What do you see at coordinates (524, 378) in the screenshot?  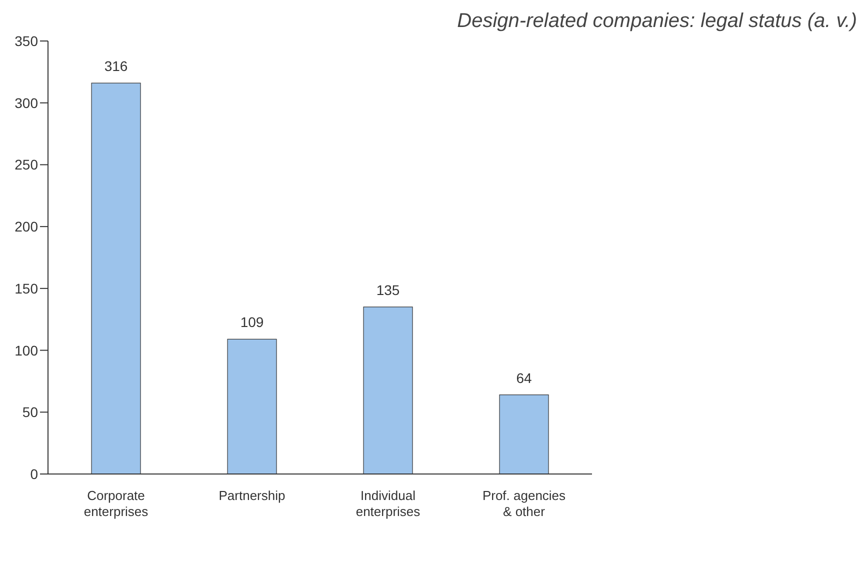 I see `data-label: 64` at bounding box center [524, 378].